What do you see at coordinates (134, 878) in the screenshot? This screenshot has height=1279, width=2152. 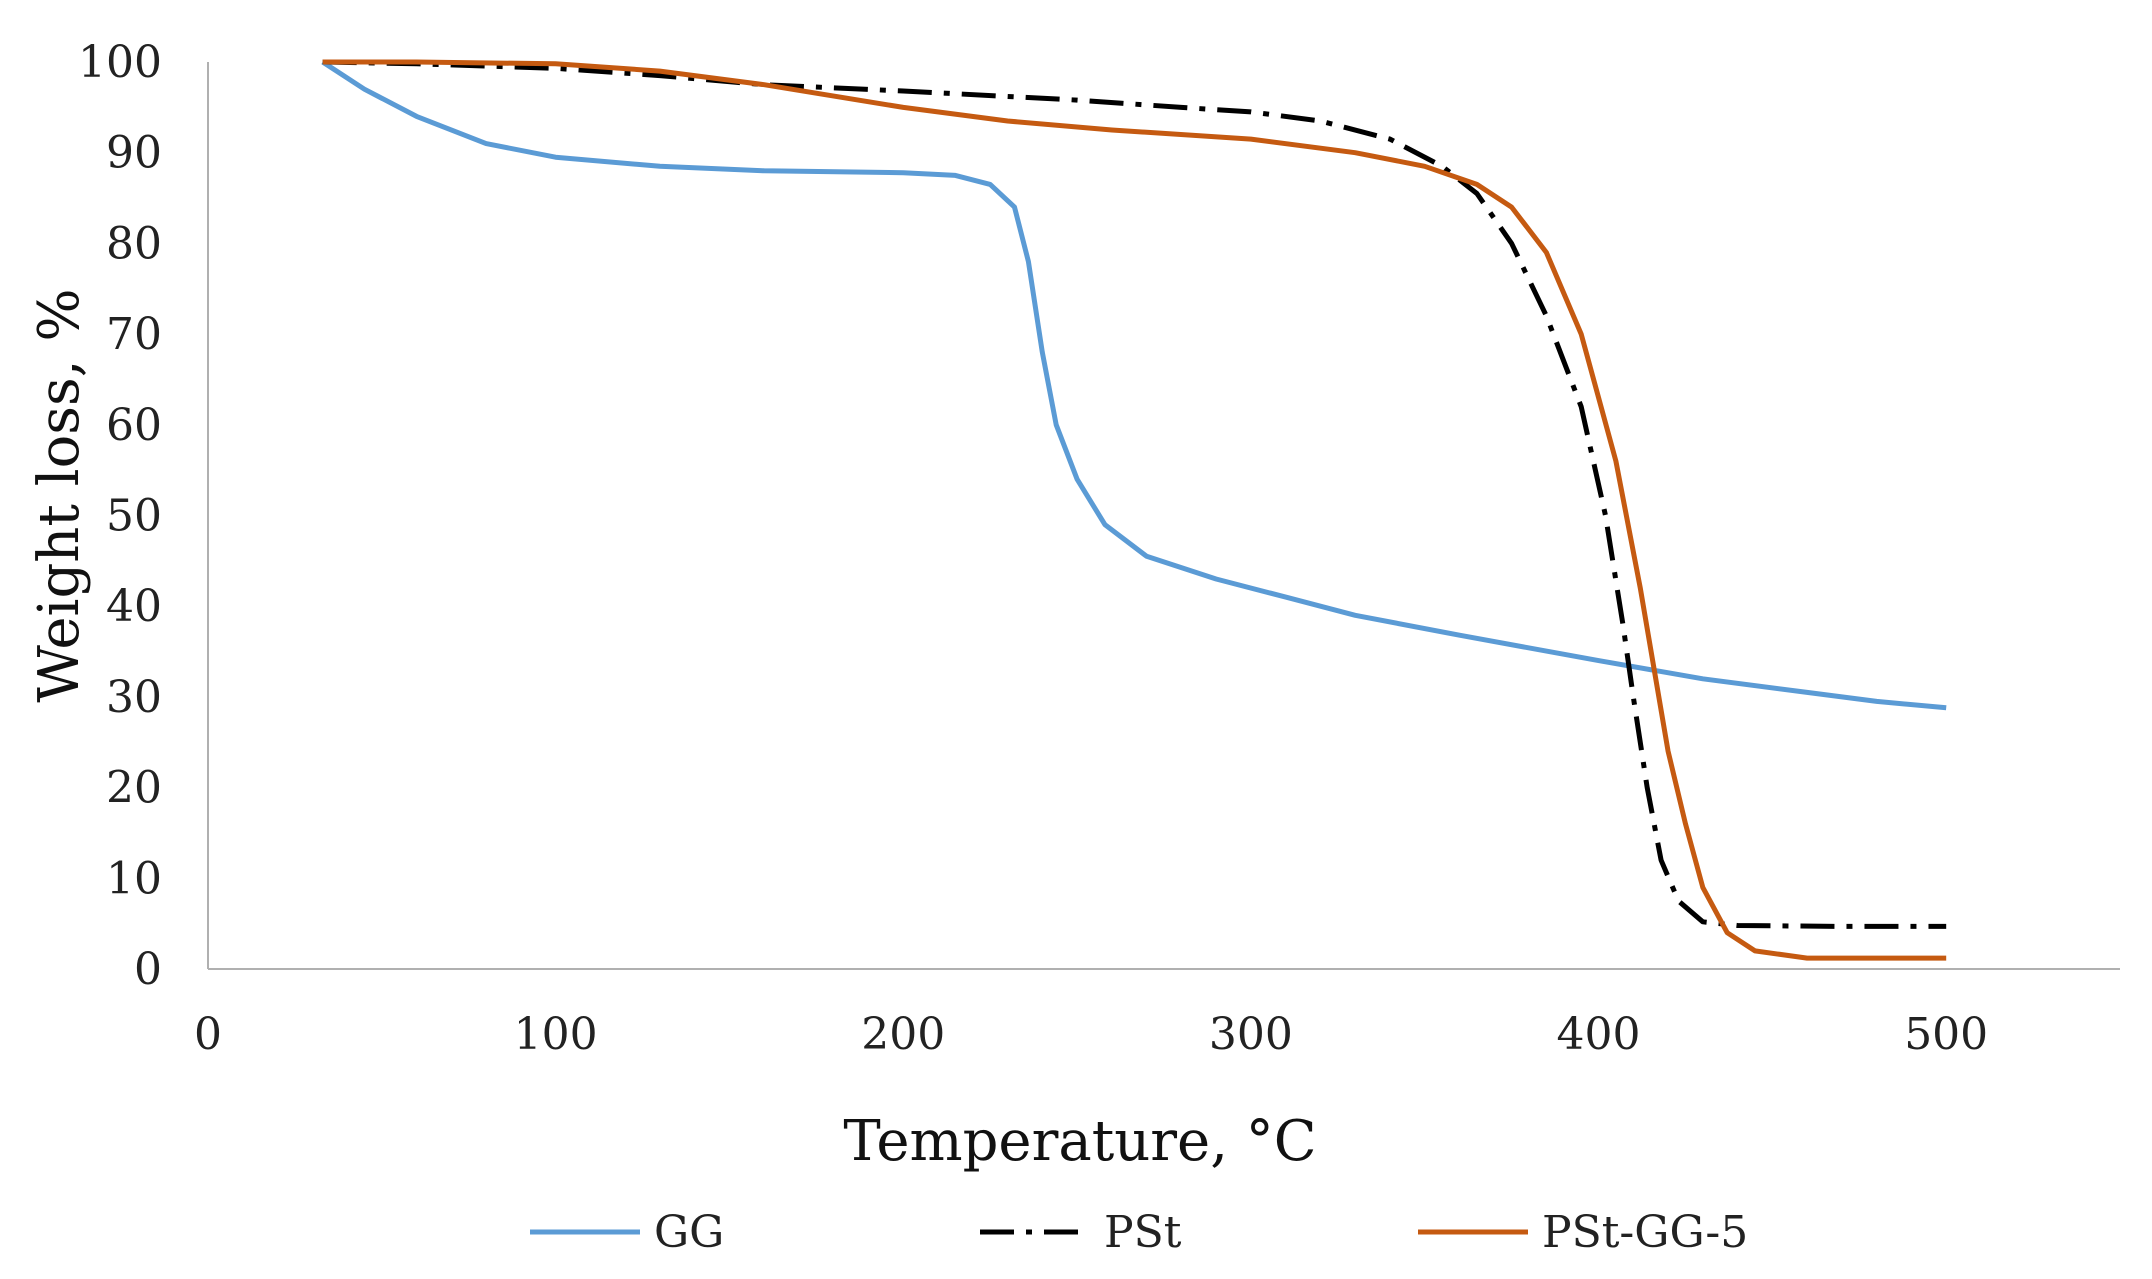 I see `y-tick-label: 10` at bounding box center [134, 878].